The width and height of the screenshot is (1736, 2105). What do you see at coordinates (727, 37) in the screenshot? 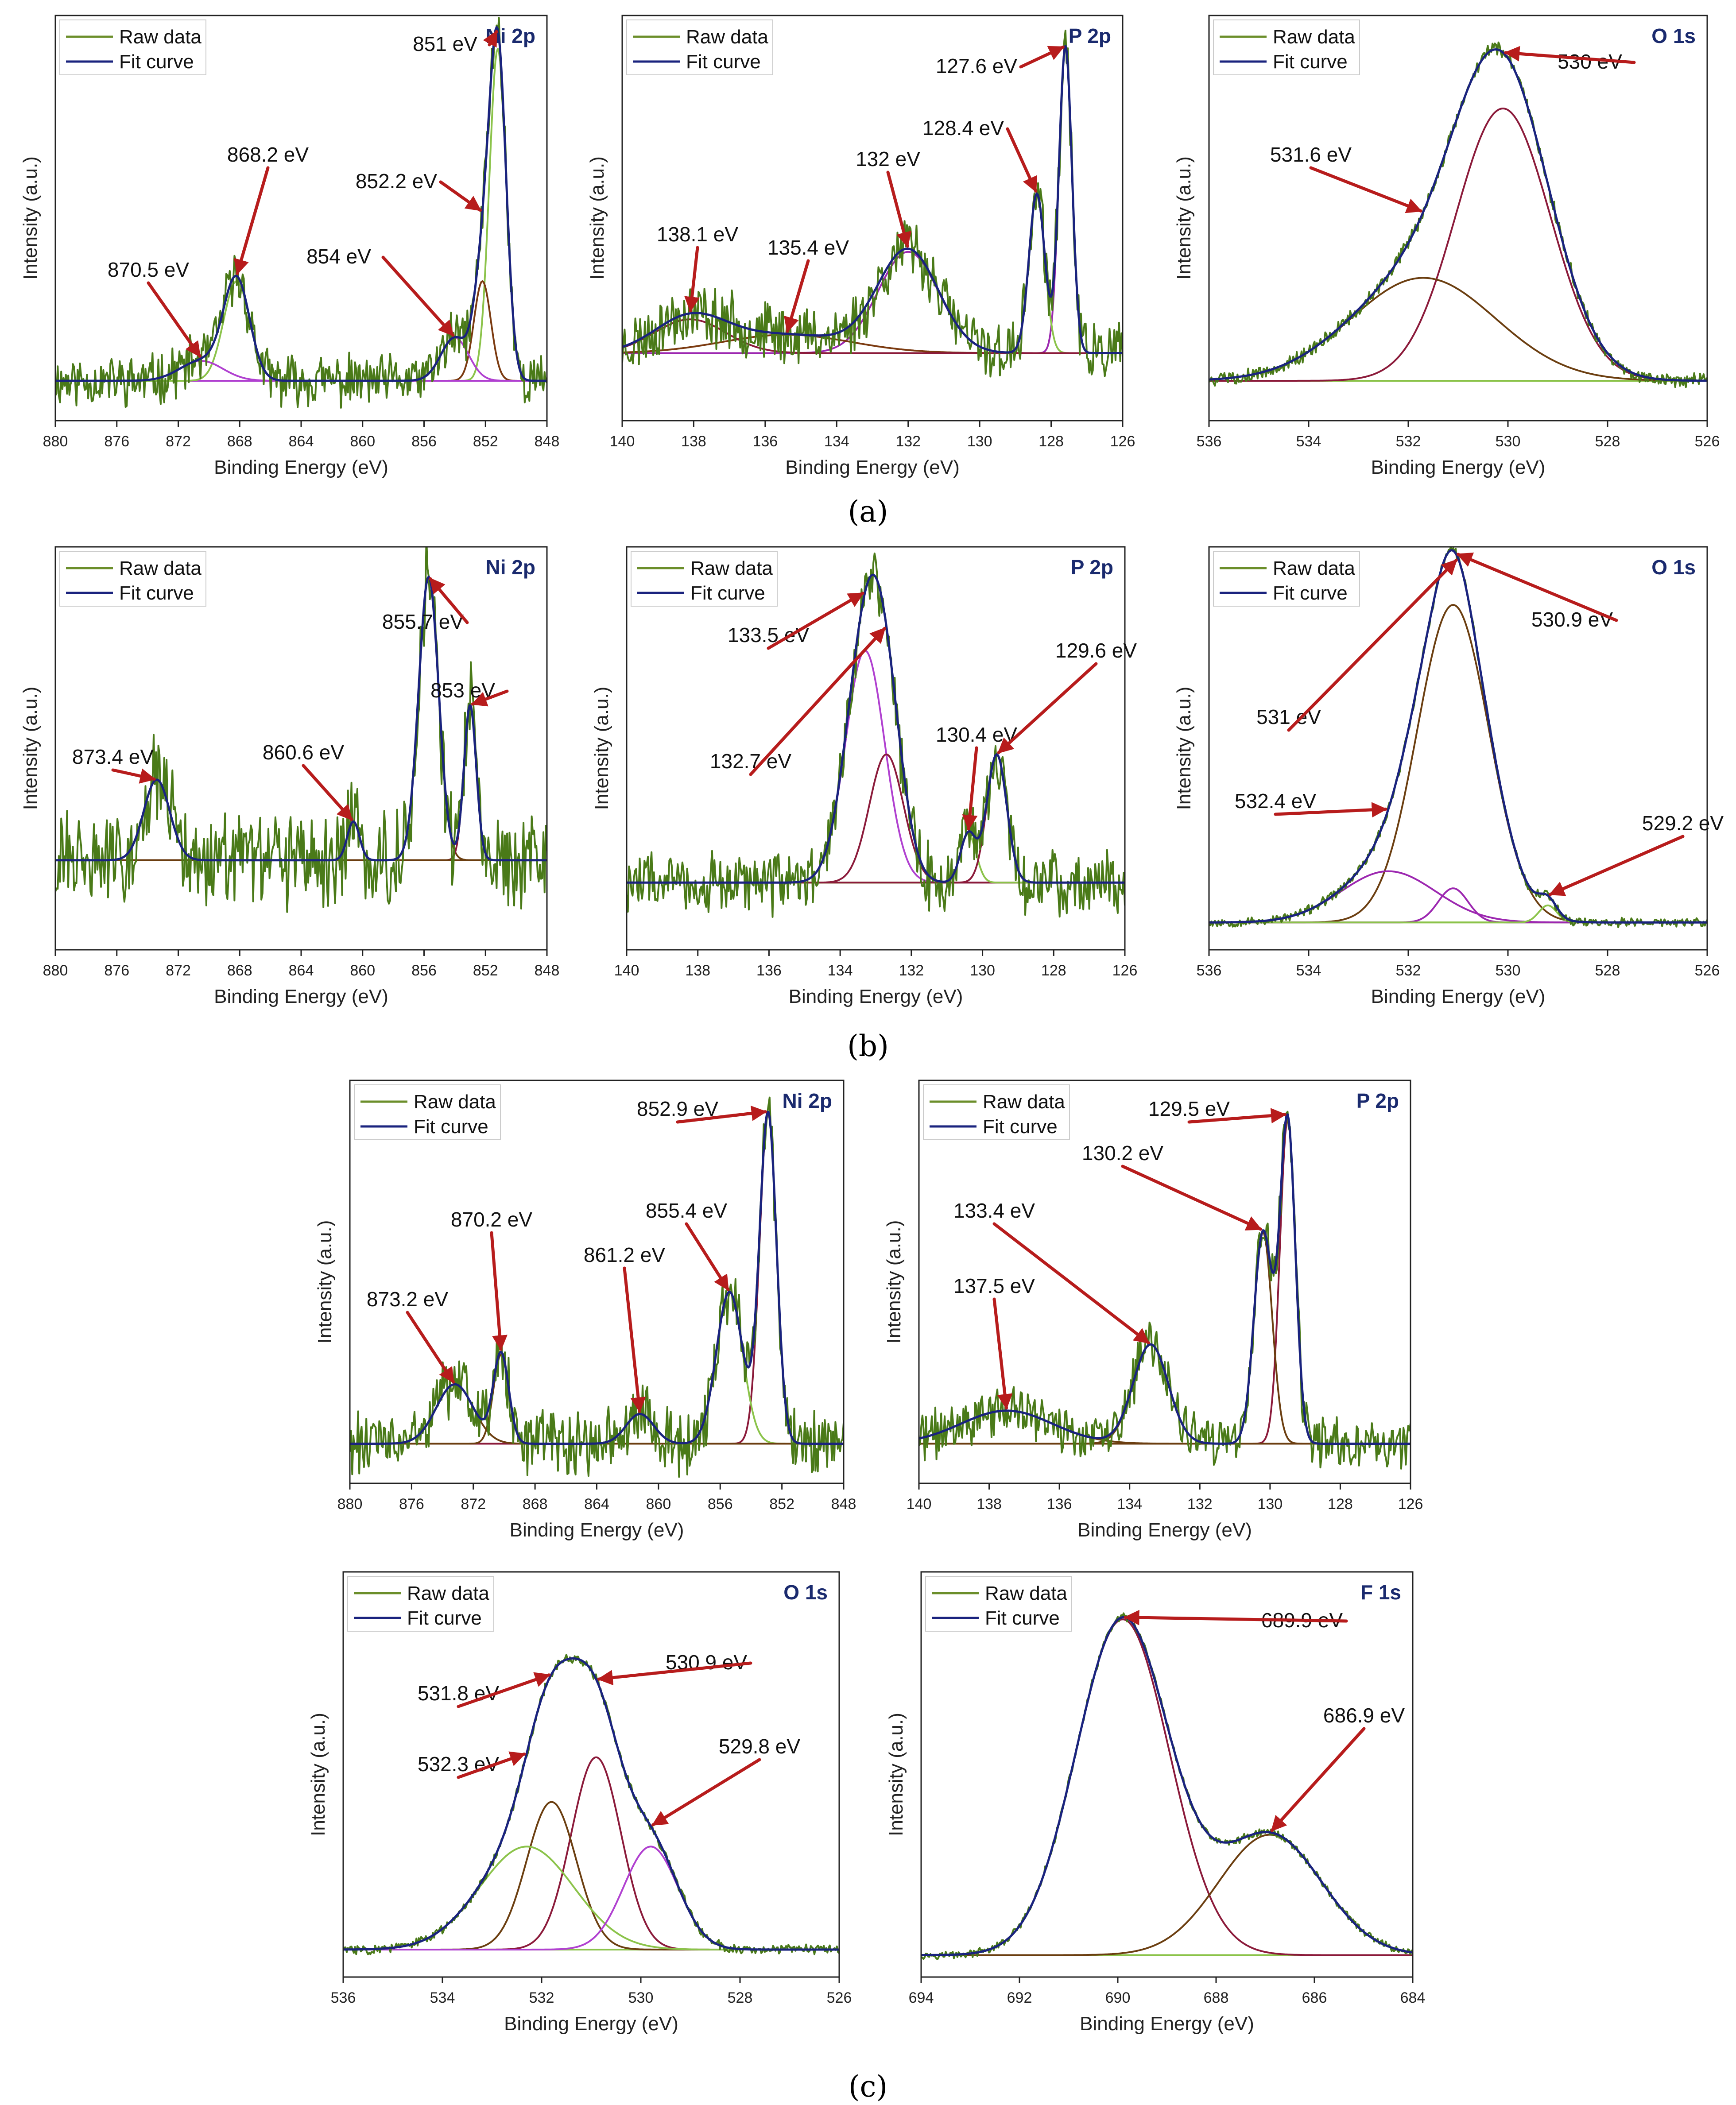
I see `legend-raw-label-a-p2p: Raw data` at bounding box center [727, 37].